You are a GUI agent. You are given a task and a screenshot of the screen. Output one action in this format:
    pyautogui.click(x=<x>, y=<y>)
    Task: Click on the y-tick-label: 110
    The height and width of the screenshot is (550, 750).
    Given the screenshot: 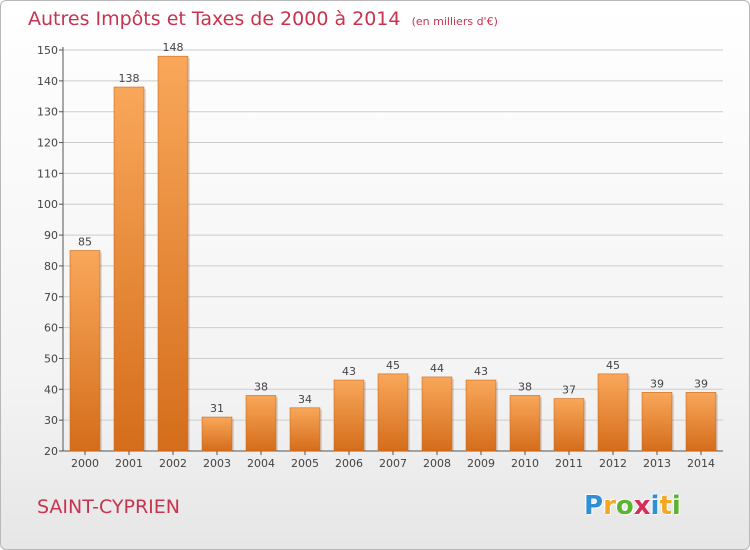 What is the action you would take?
    pyautogui.click(x=47, y=173)
    